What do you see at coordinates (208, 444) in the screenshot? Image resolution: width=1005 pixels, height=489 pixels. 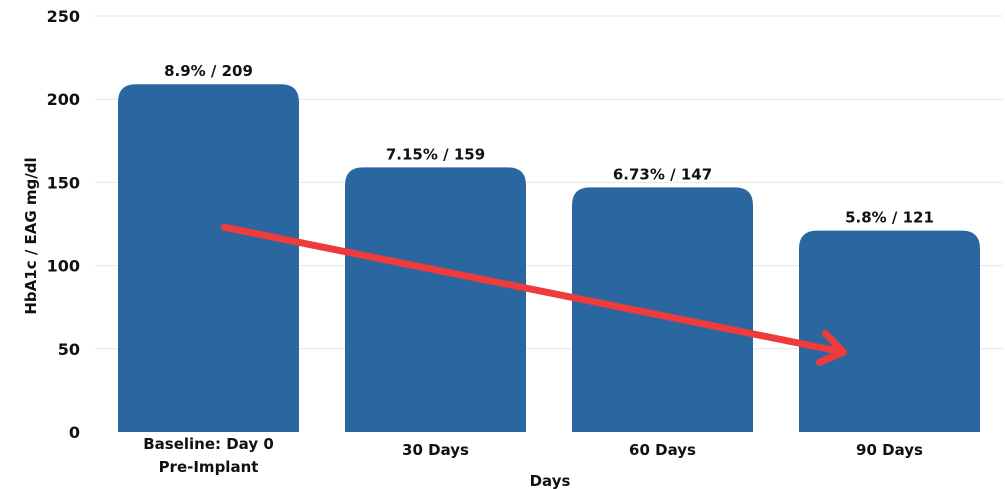 I see `x-tick-label: Baseline: Day 0` at bounding box center [208, 444].